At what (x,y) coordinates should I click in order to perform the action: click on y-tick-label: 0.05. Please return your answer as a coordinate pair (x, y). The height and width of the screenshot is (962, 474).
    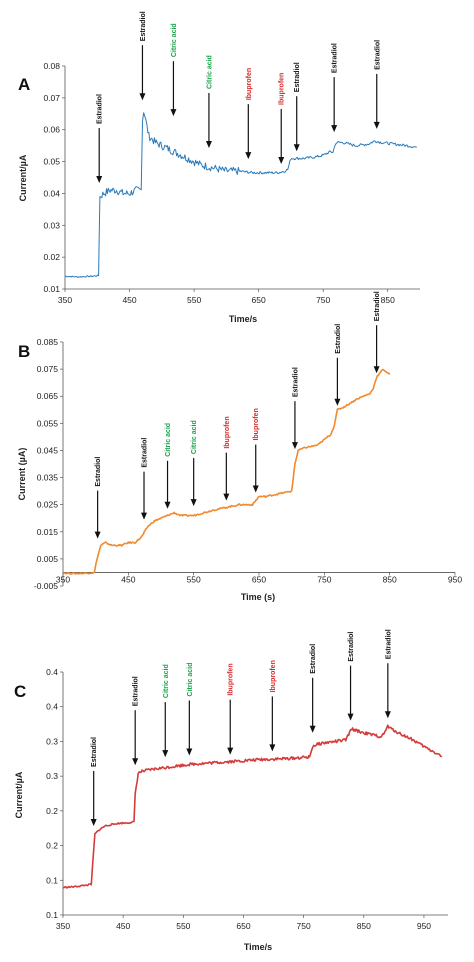
    Looking at the image, I should click on (51, 162).